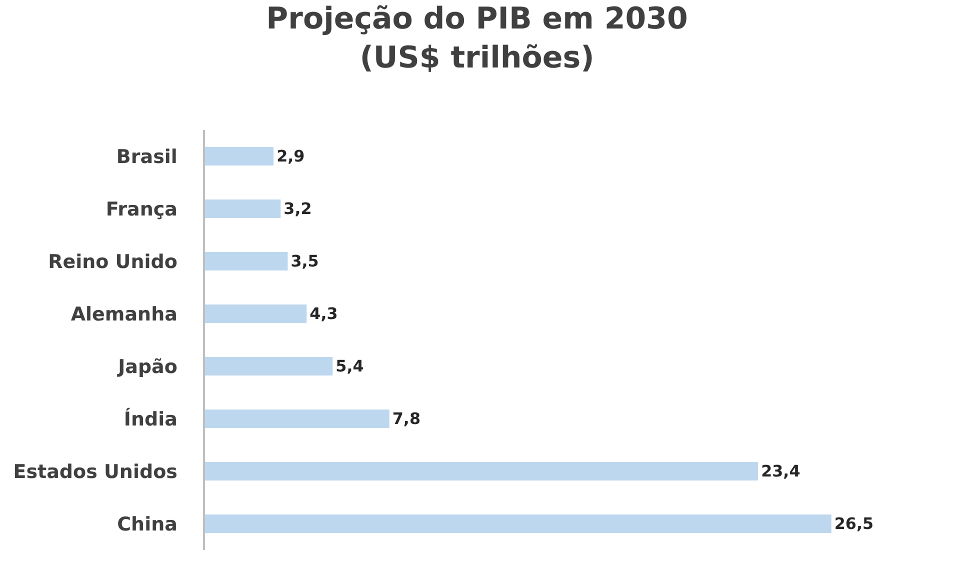  I want to click on y-tick-label: França, so click(142, 209).